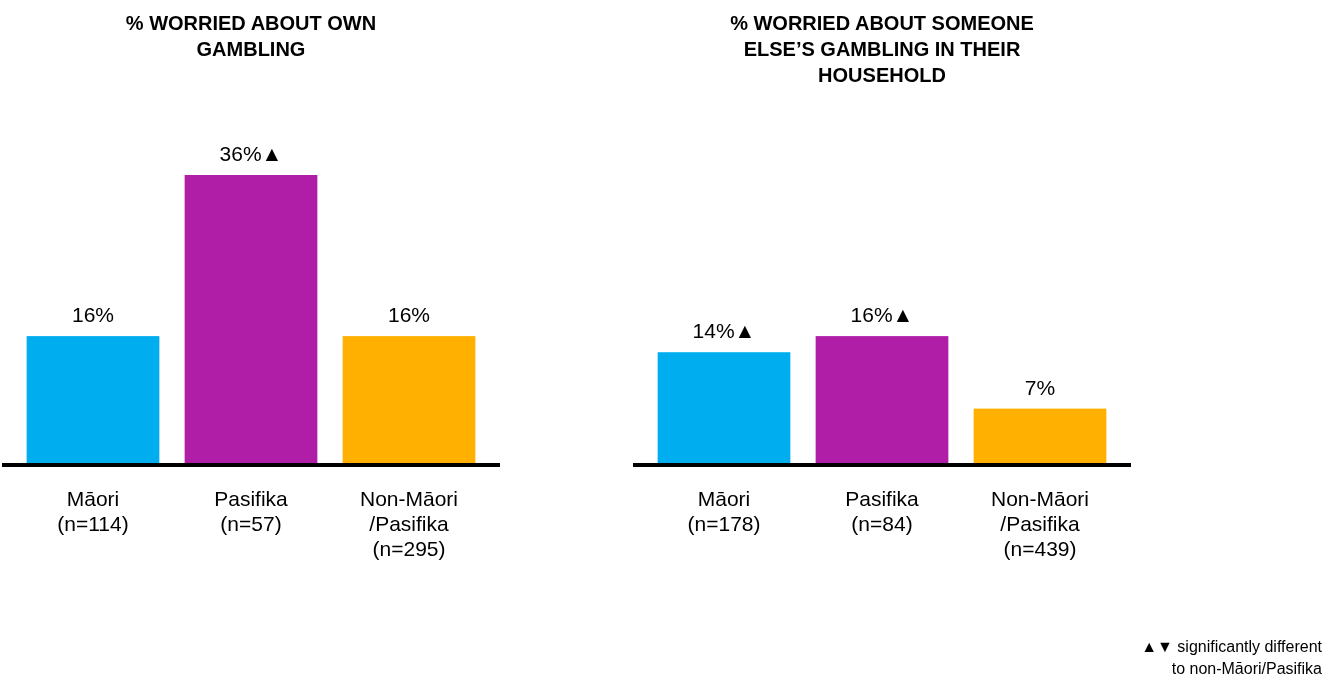 This screenshot has width=1330, height=680. What do you see at coordinates (724, 331) in the screenshot?
I see `data-label: 14%▲` at bounding box center [724, 331].